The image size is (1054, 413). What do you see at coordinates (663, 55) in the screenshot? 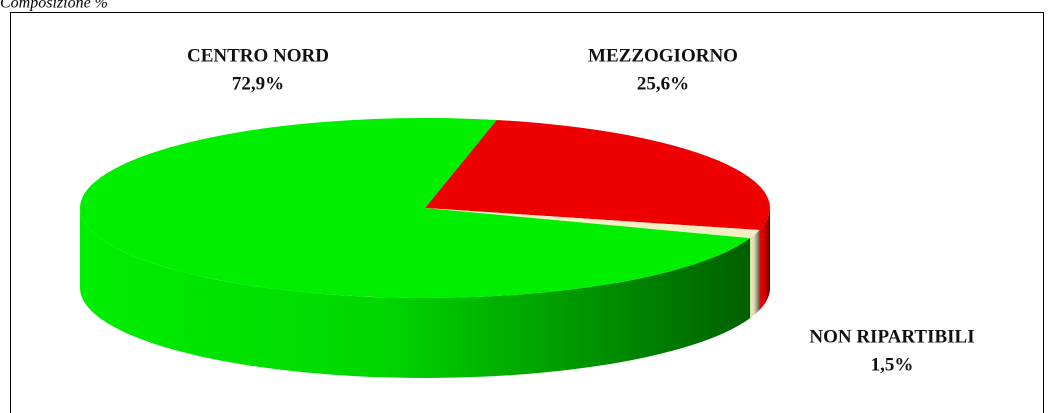
I see `slice-label: MEZZOGIORNO` at bounding box center [663, 55].